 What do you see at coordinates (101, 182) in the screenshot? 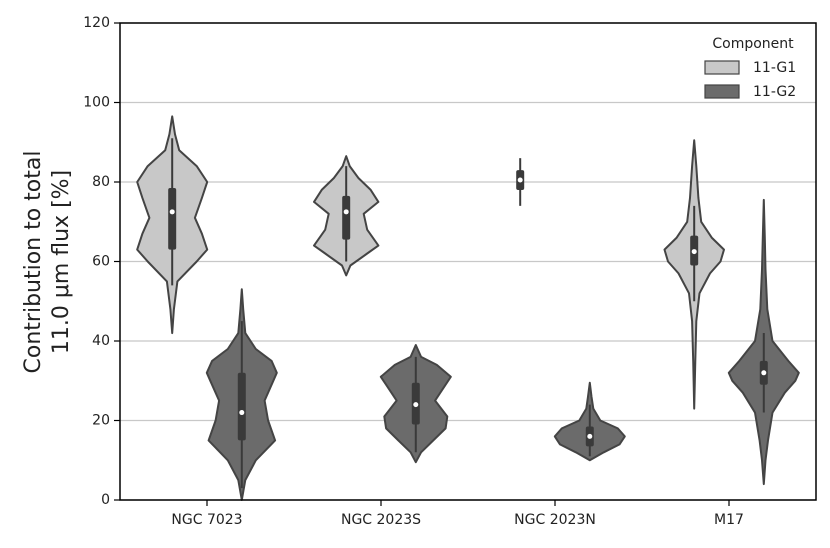
I see `y-tick-label: 80` at bounding box center [101, 182].